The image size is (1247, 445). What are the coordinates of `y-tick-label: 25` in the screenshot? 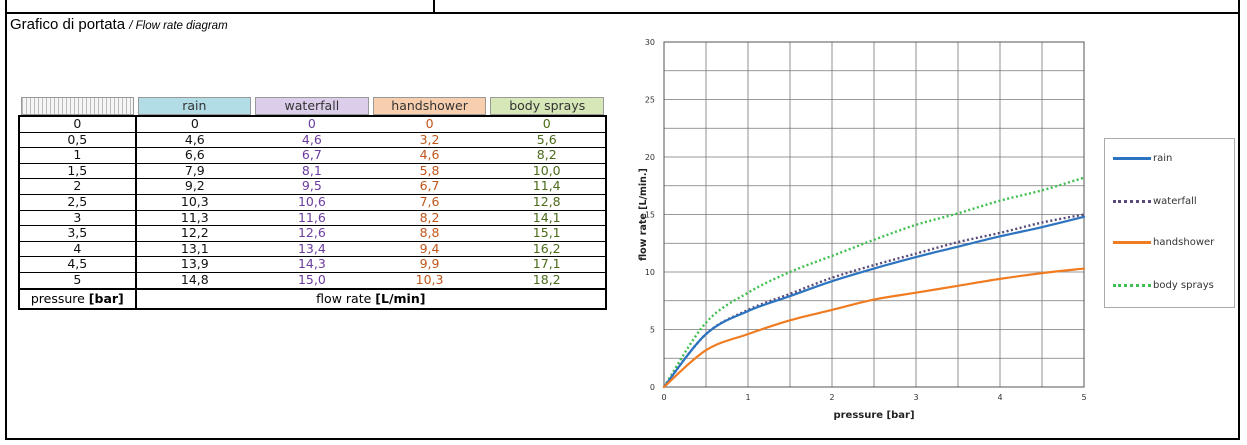 It's located at (650, 100).